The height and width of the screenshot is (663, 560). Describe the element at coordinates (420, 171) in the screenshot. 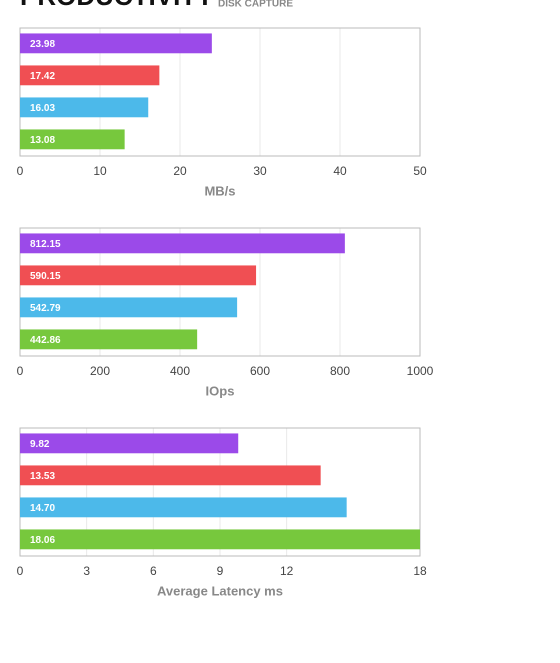

I see `x-tick-label: 50` at that location.